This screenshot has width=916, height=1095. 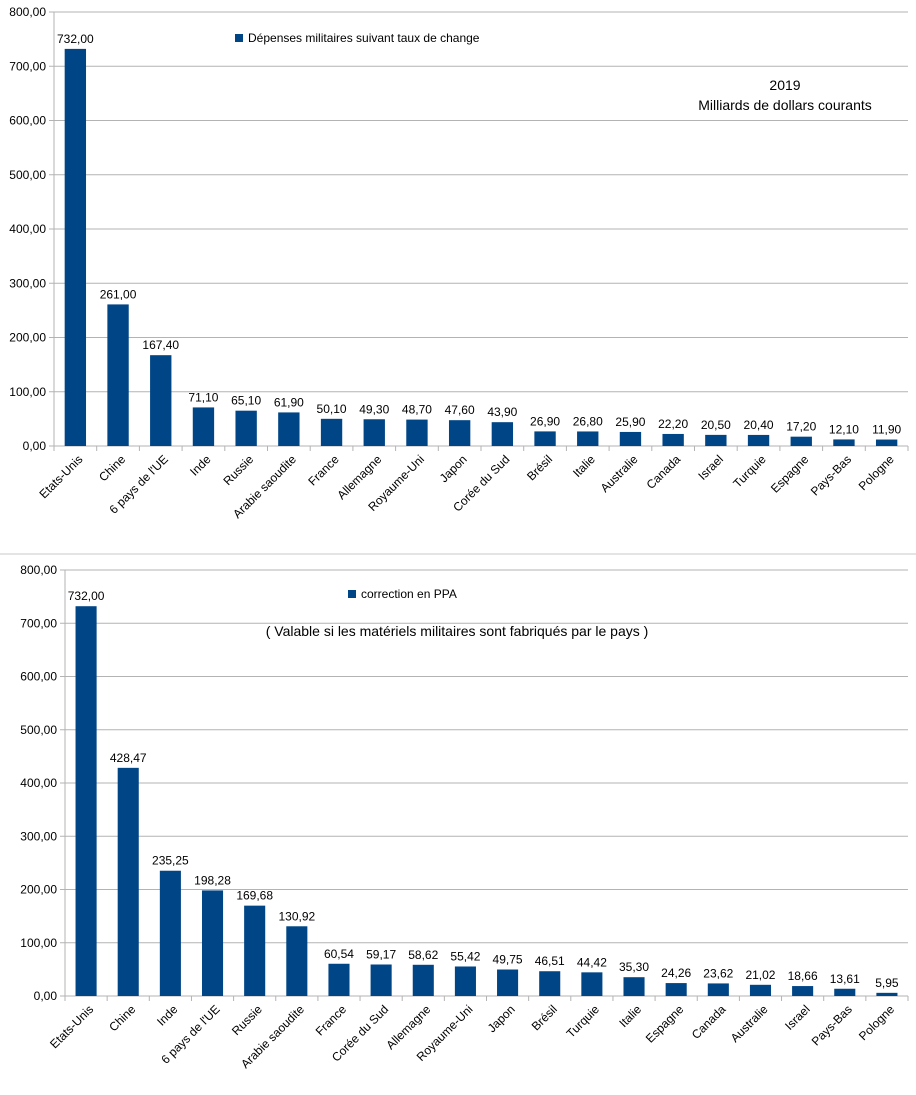 I want to click on data-label: 49,75, so click(x=508, y=960).